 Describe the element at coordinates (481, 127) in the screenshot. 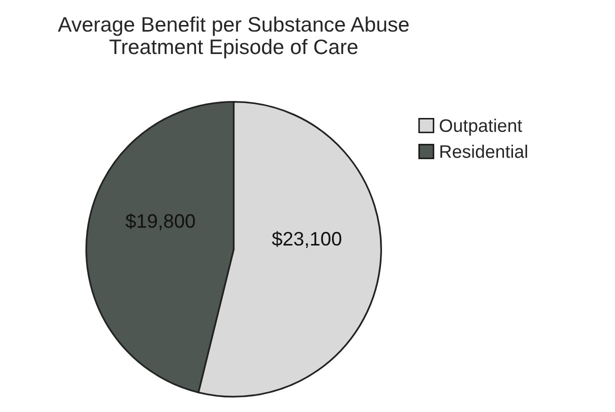

I see `legend-label: Outpatient` at that location.